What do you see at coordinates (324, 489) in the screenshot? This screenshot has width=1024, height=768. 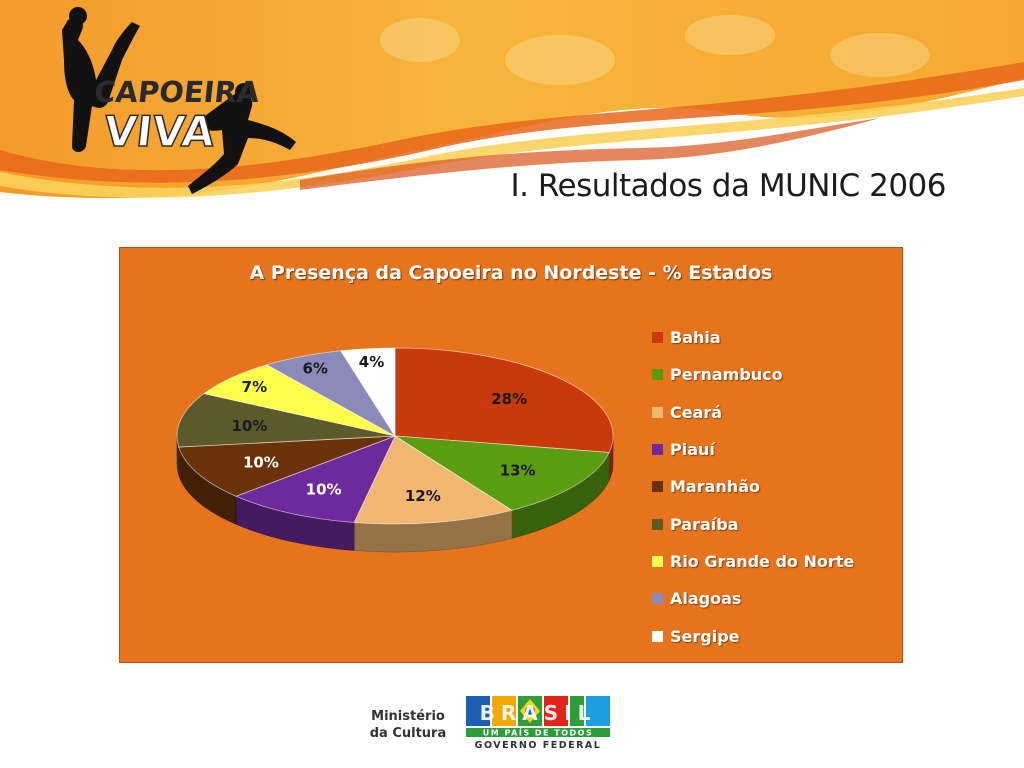 I see `data-label-piauí: 10%` at bounding box center [324, 489].